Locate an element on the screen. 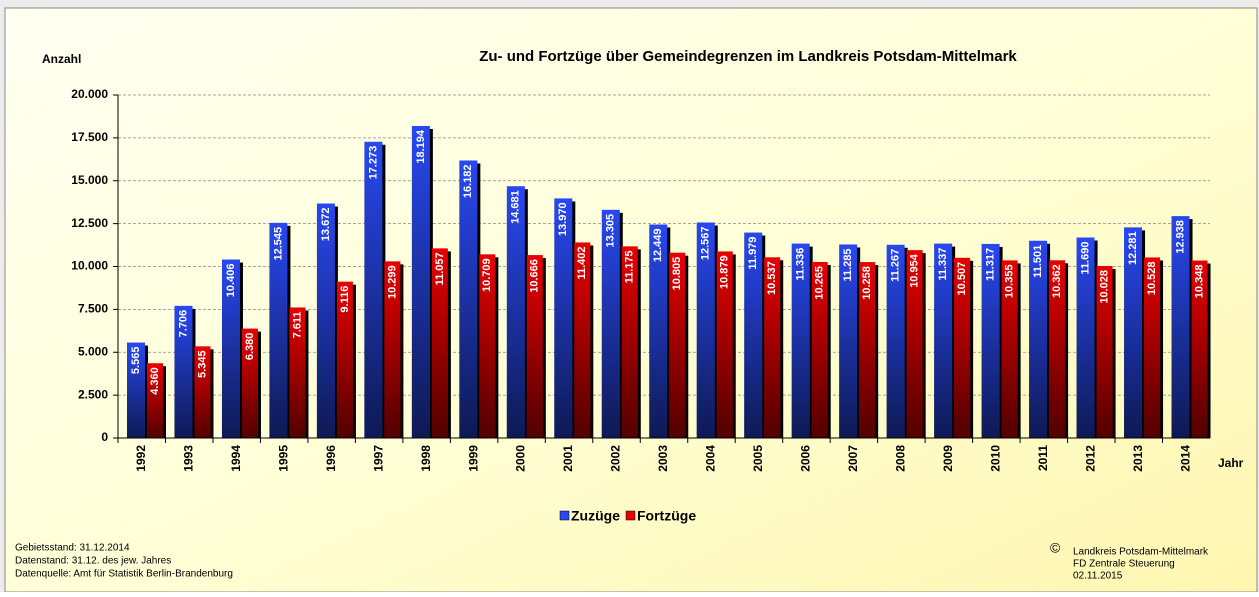 Image resolution: width=1259 pixels, height=597 pixels. value-label: 10.348 is located at coordinates (1199, 282).